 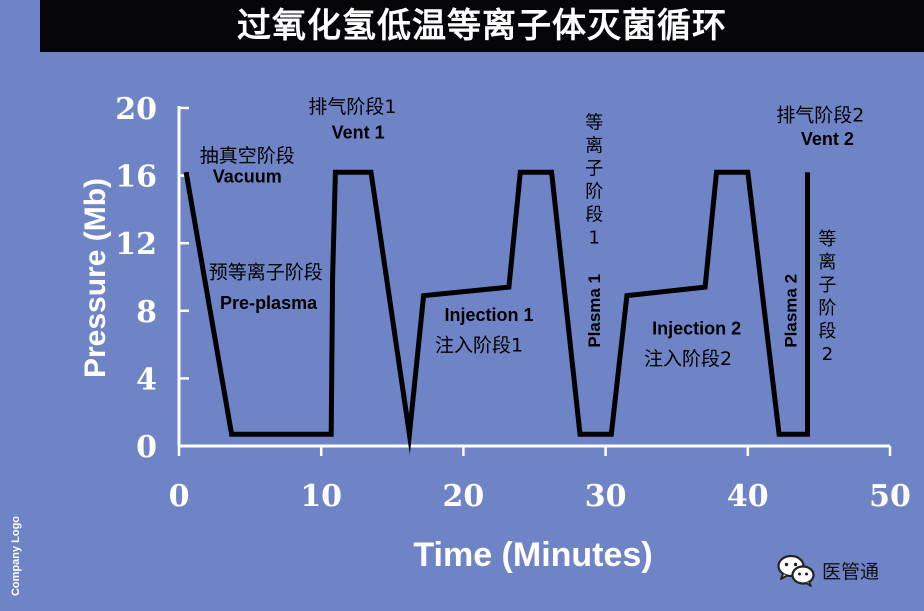 I want to click on phase-annotation-vertical: 等离子阶段 2, so click(x=827, y=297).